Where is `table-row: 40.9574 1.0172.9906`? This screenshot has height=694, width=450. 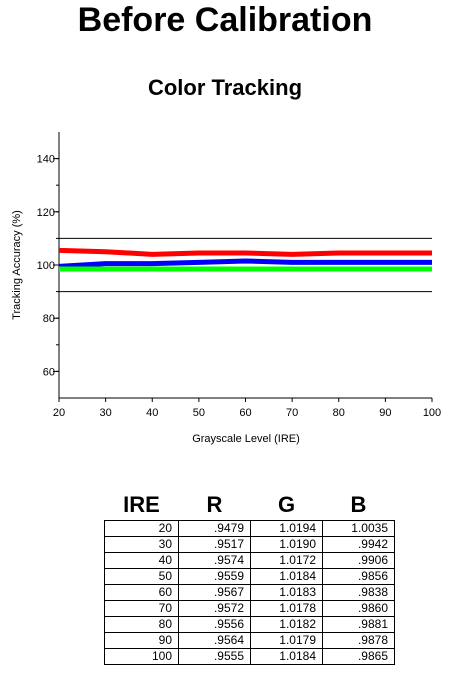
table-row: 40.9574 1.0172.9906 is located at coordinates (249, 560).